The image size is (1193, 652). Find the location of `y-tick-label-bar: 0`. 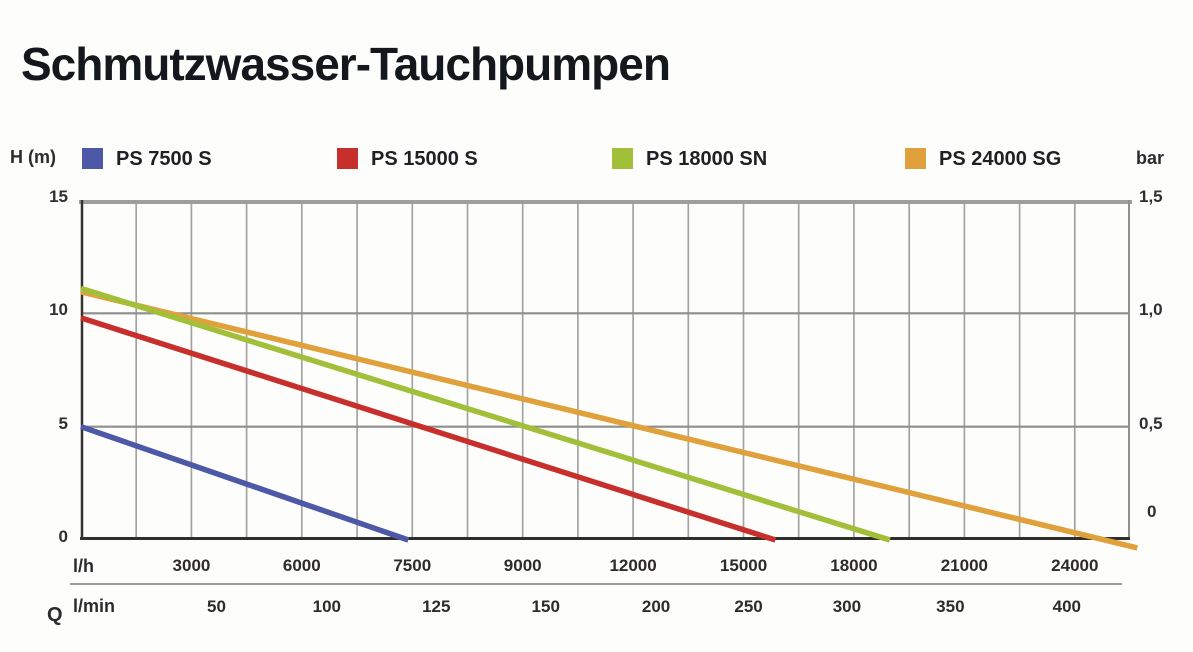

y-tick-label-bar: 0 is located at coordinates (1152, 511).